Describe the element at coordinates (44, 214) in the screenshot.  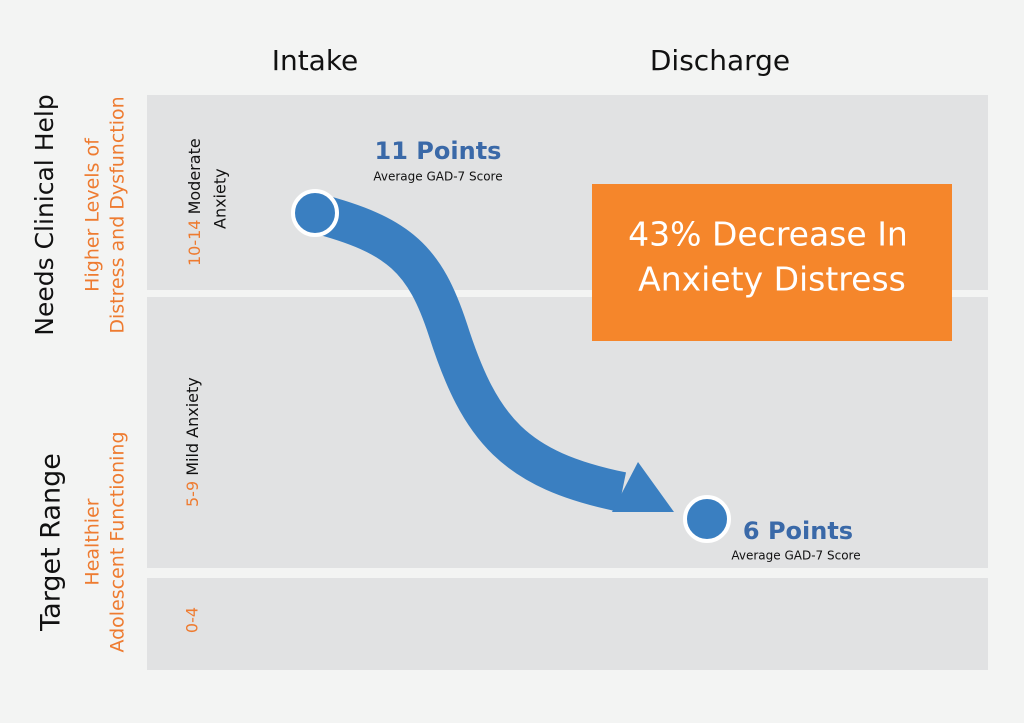
I see `group-label: Needs Clinical Help` at that location.